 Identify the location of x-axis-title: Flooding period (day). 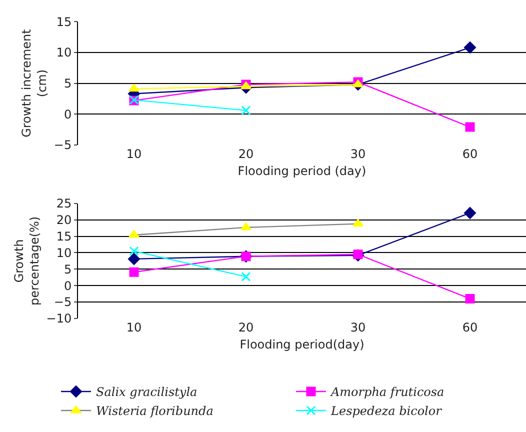
(302, 171).